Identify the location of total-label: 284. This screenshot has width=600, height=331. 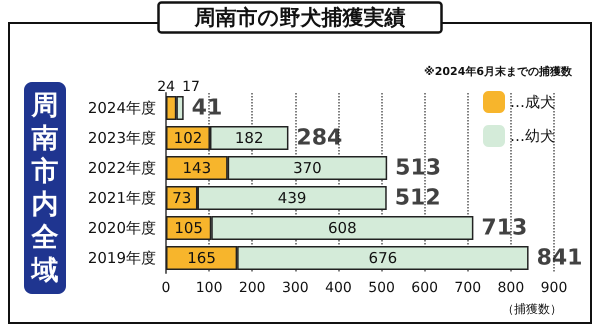
(319, 138).